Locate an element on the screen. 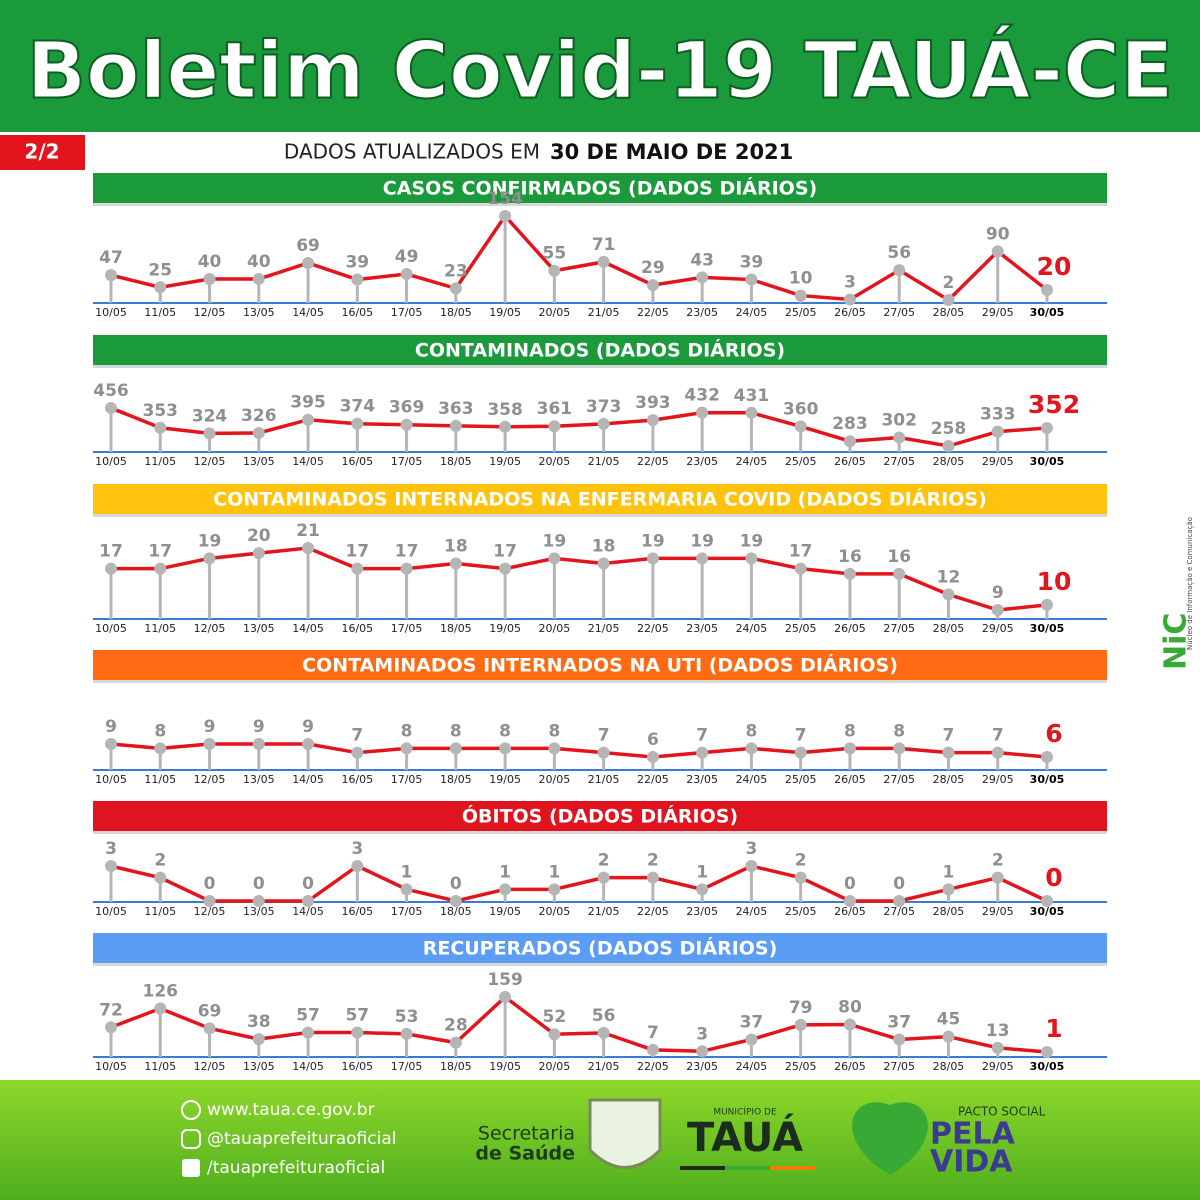 The width and height of the screenshot is (1200, 1200). value-label: 126 is located at coordinates (161, 991).